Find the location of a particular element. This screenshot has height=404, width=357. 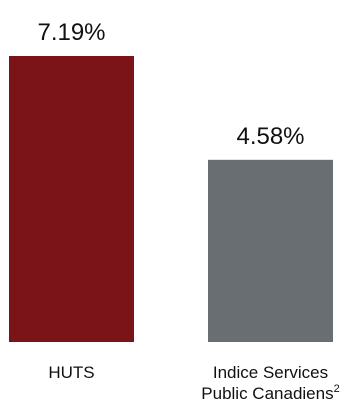

category-label-1-line-0: Indice Services is located at coordinates (270, 372).